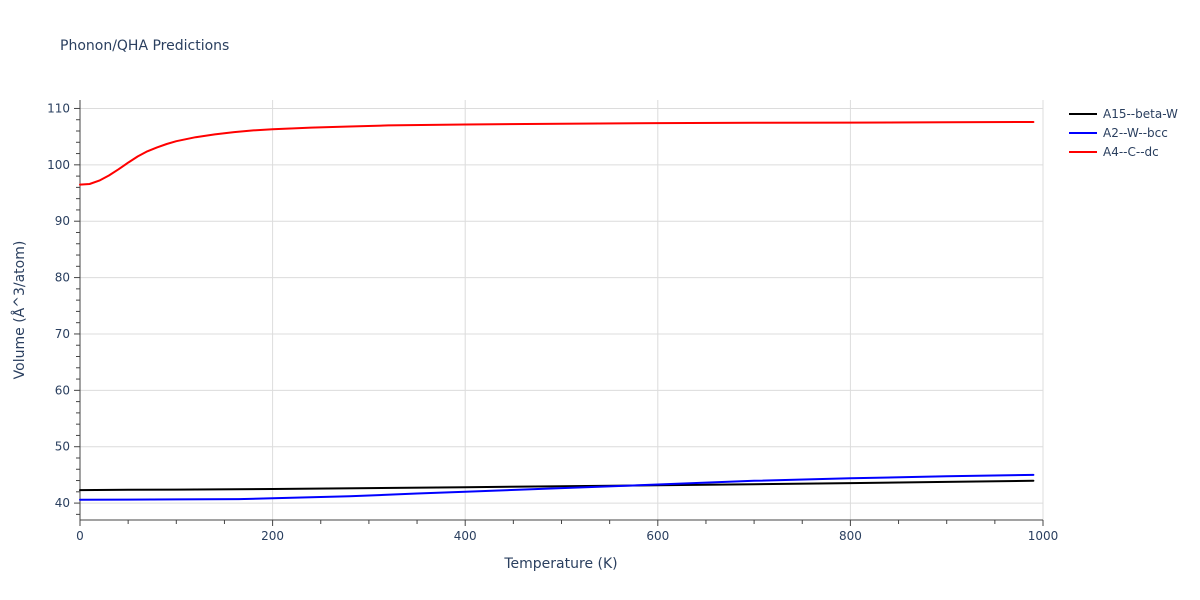  I want to click on x-tick-label: 0, so click(80, 536).